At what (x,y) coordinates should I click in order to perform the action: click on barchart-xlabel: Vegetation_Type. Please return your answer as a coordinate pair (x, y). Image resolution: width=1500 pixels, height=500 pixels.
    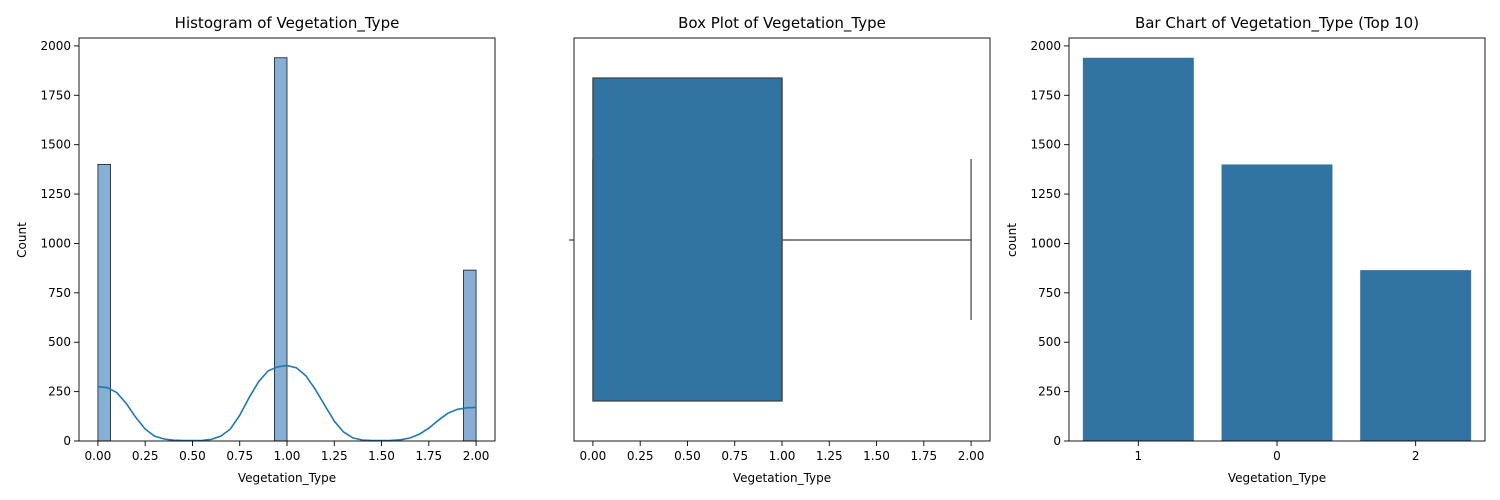
    Looking at the image, I should click on (1277, 478).